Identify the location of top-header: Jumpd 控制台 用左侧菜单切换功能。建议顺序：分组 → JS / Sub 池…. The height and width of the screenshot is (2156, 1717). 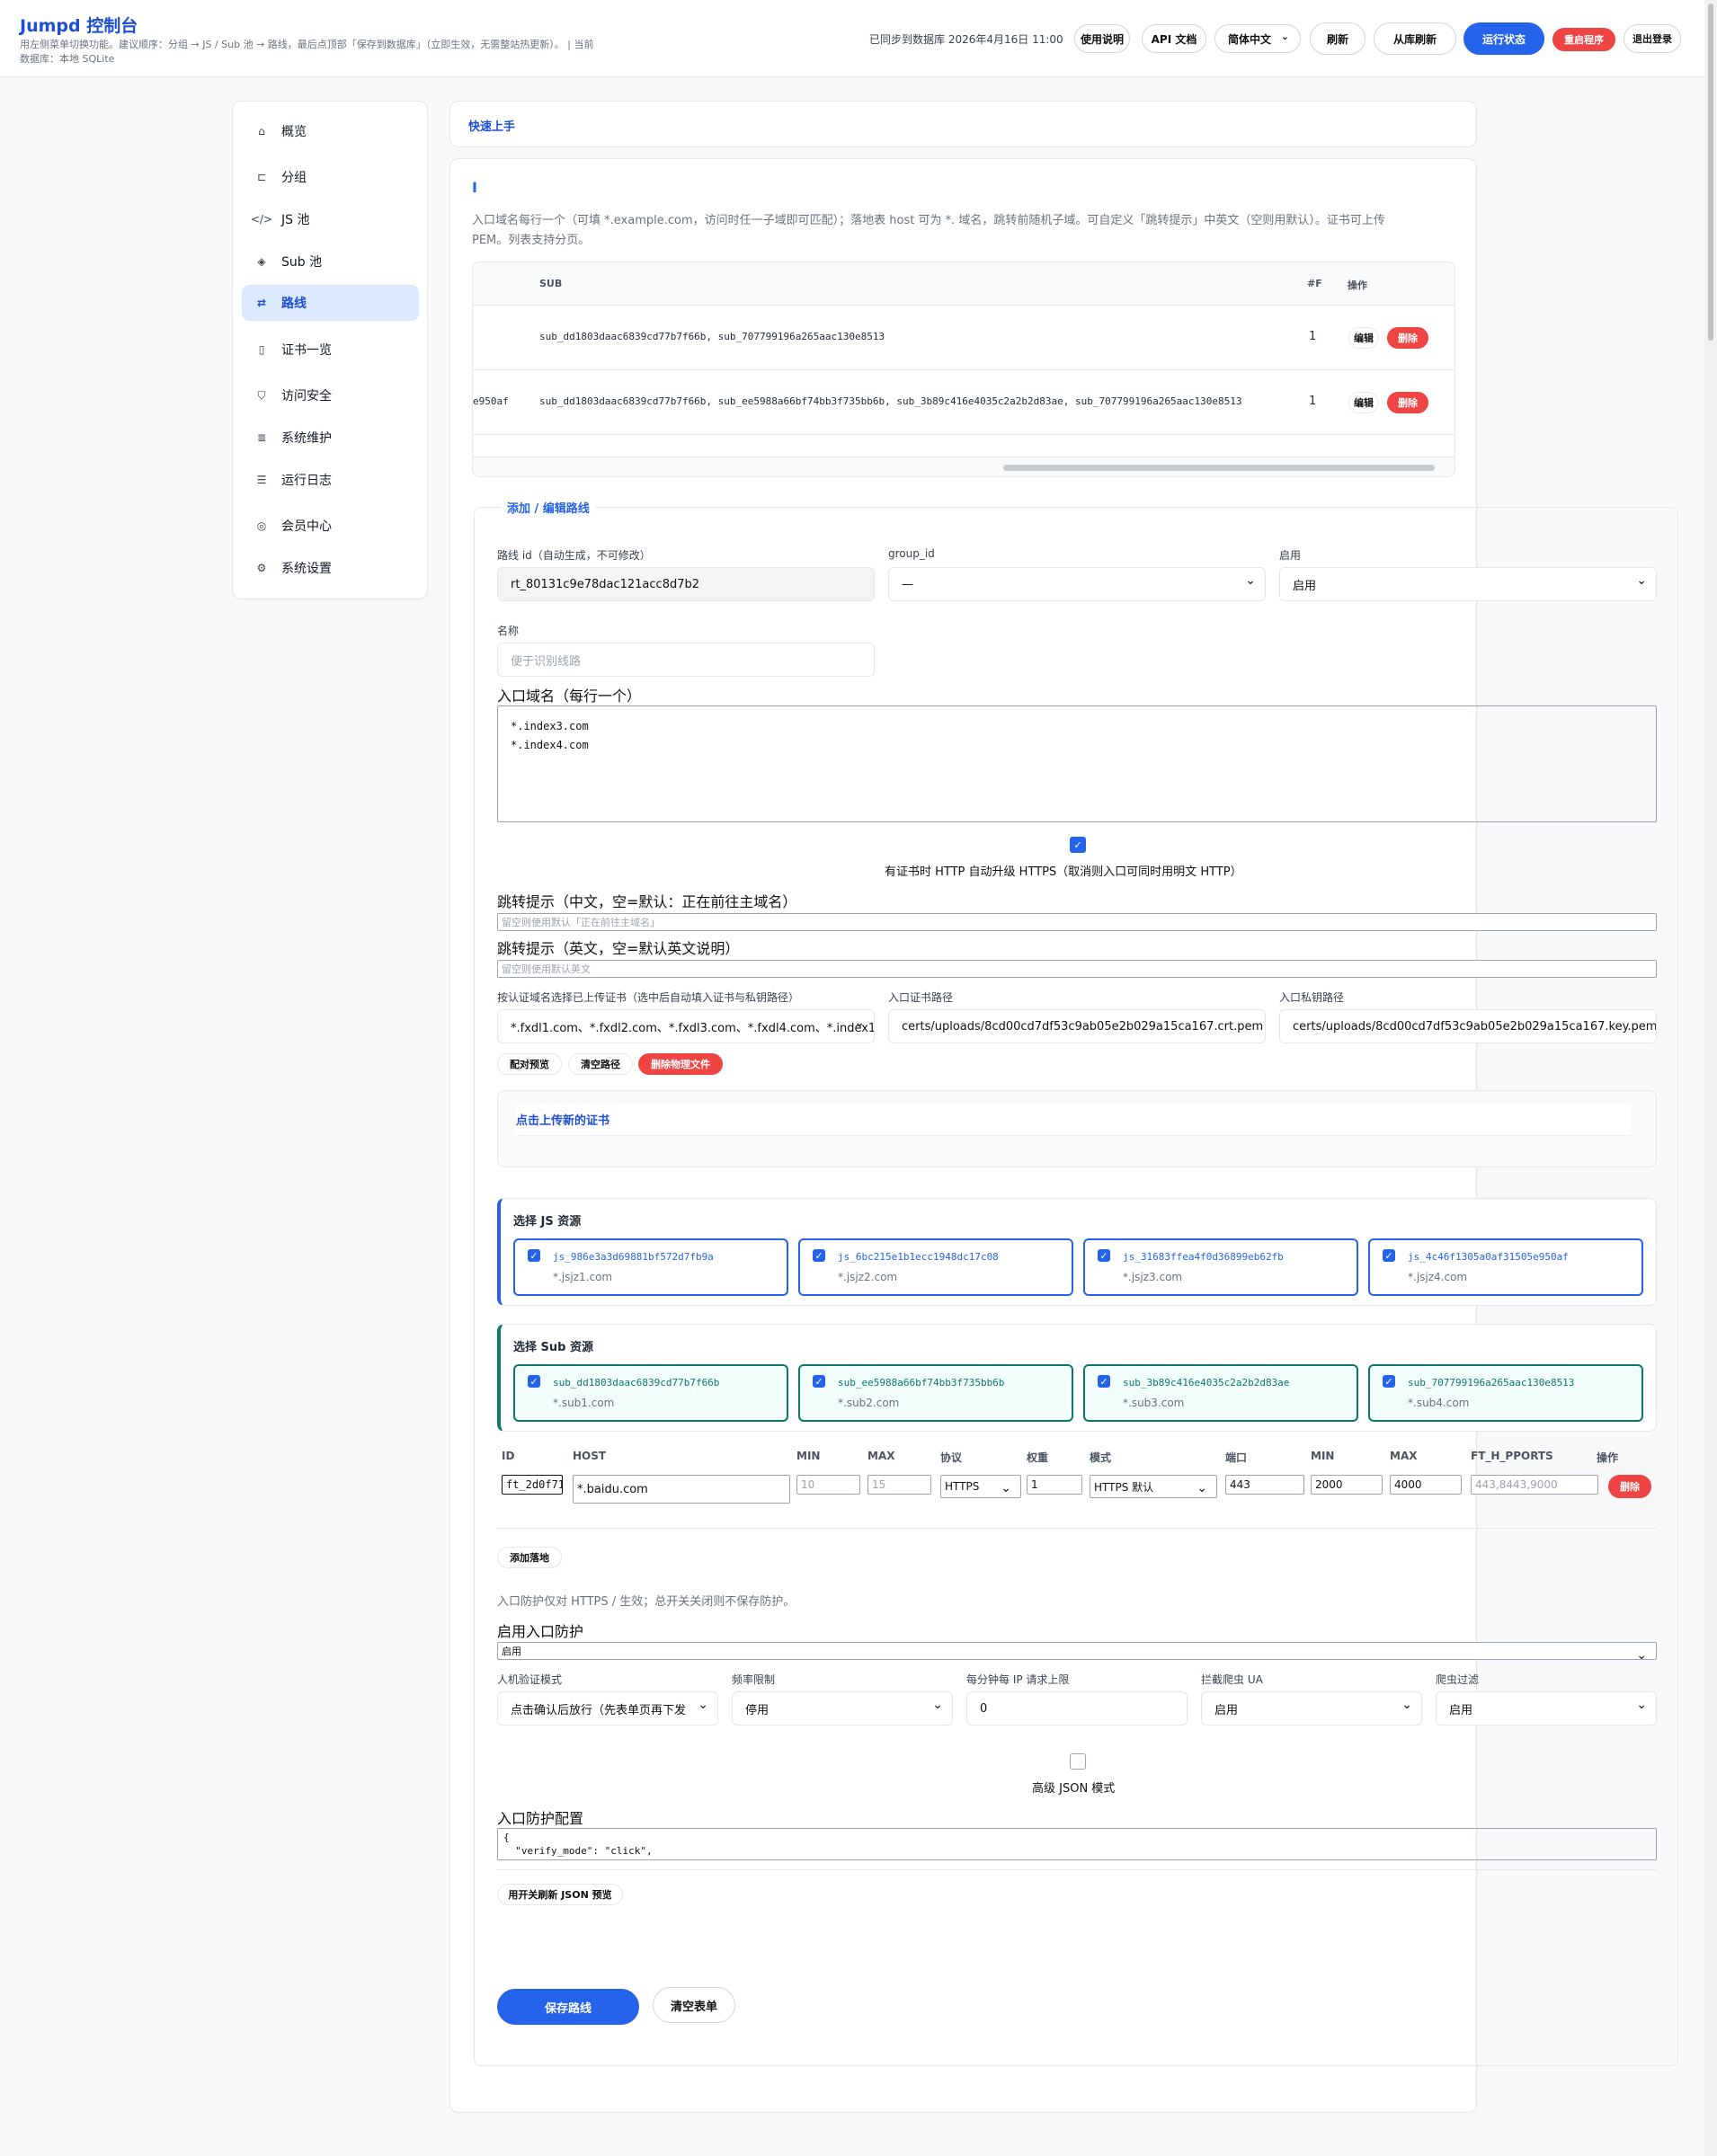
(858, 38).